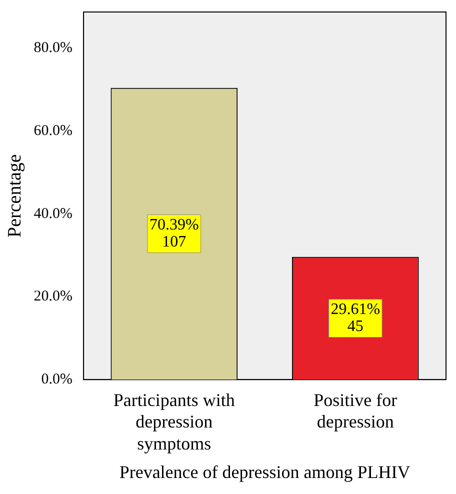 The image size is (456, 494). Describe the element at coordinates (174, 422) in the screenshot. I see `x-tick-label: Participants with depression symptoms` at that location.